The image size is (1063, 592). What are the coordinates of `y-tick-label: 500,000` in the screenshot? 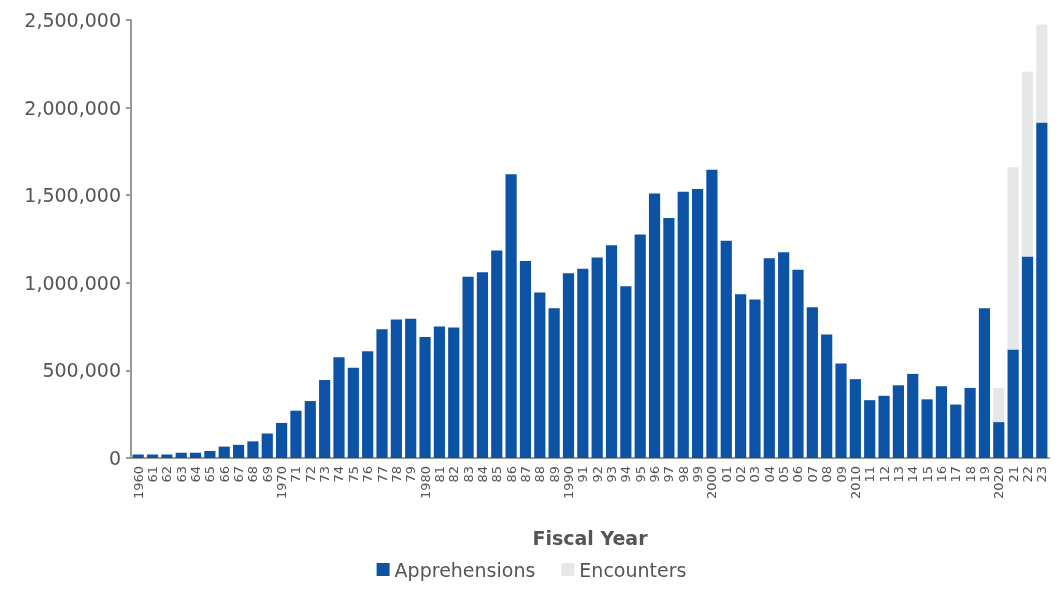 It's located at (81, 370).